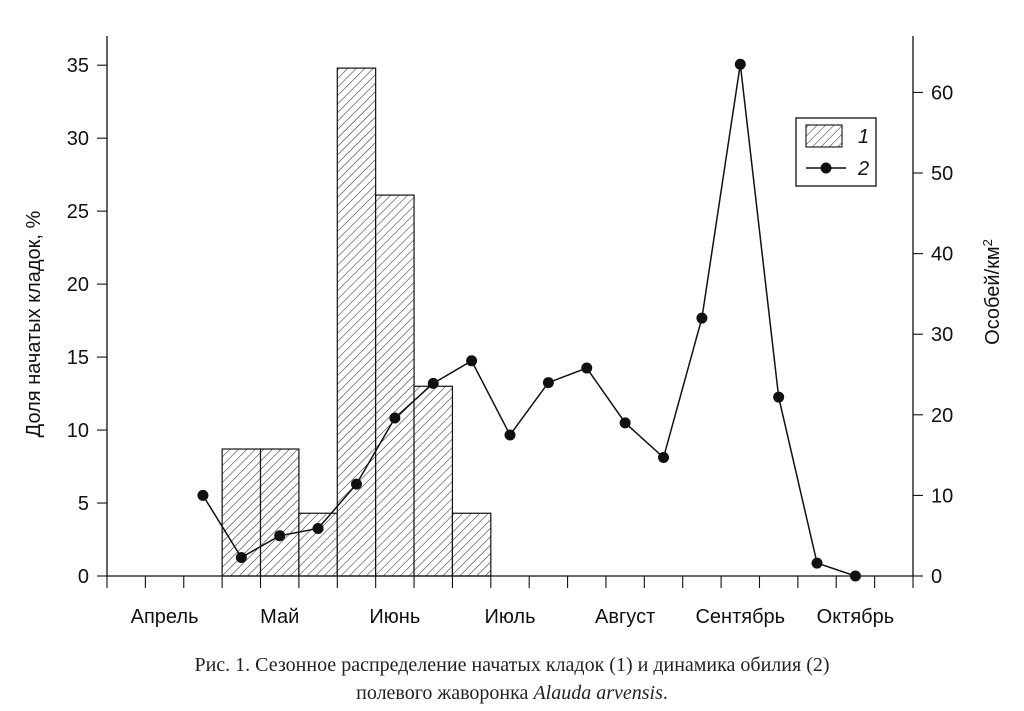  Describe the element at coordinates (165, 617) in the screenshot. I see `month-label: Апрель` at that location.